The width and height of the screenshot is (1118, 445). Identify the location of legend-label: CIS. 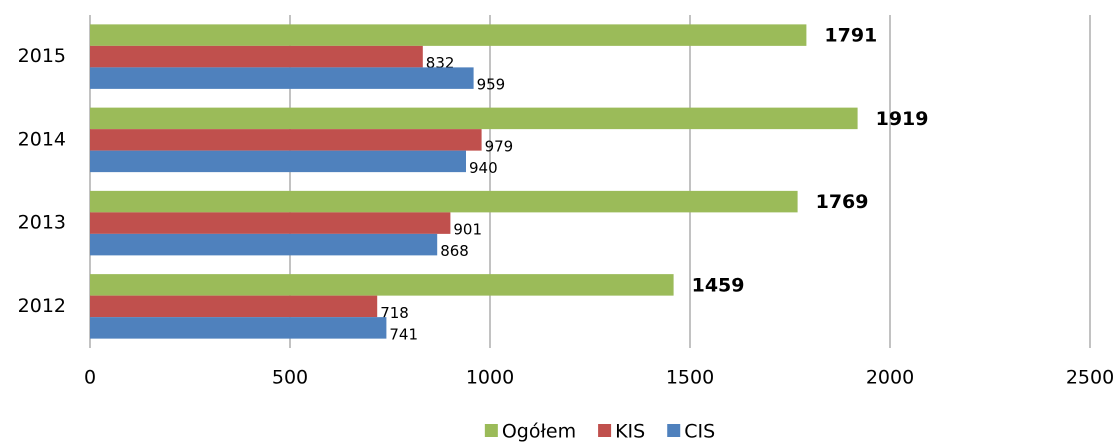
(699, 432).